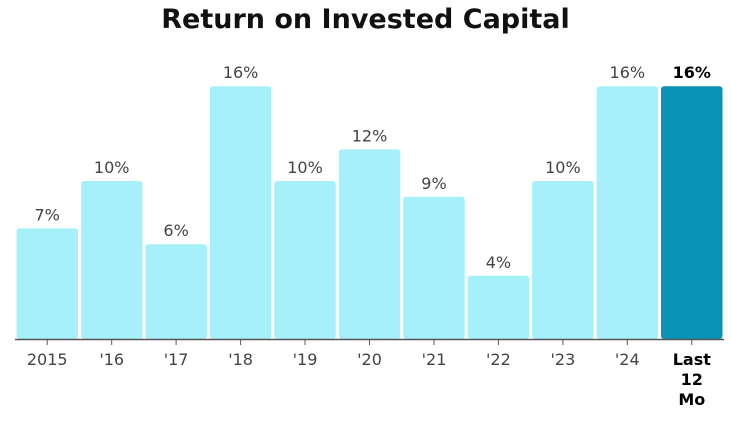 This screenshot has height=421, width=731. Describe the element at coordinates (691, 399) in the screenshot. I see `x-tick-label-10-line-2: Mo` at that location.